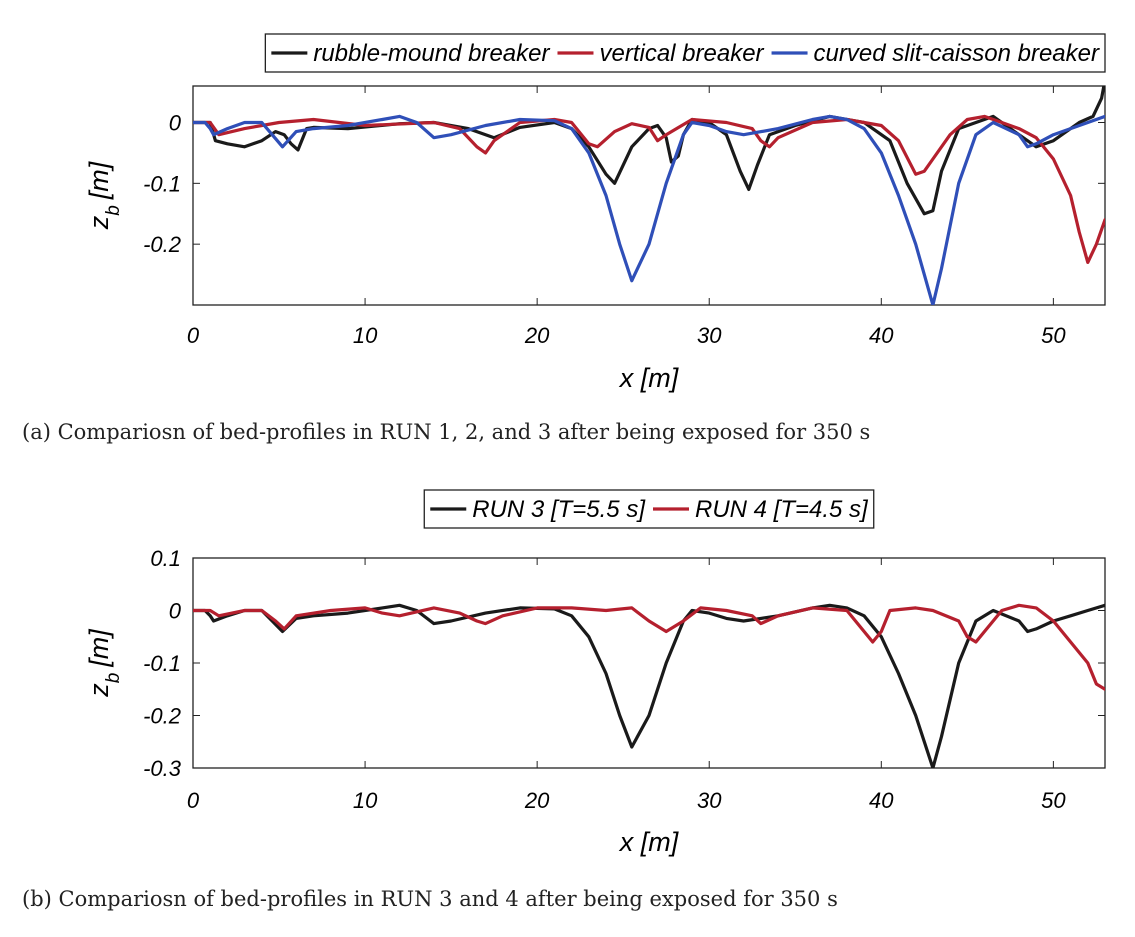 The height and width of the screenshot is (937, 1135). I want to click on legend-label-2: vertical breaker, so click(681, 53).